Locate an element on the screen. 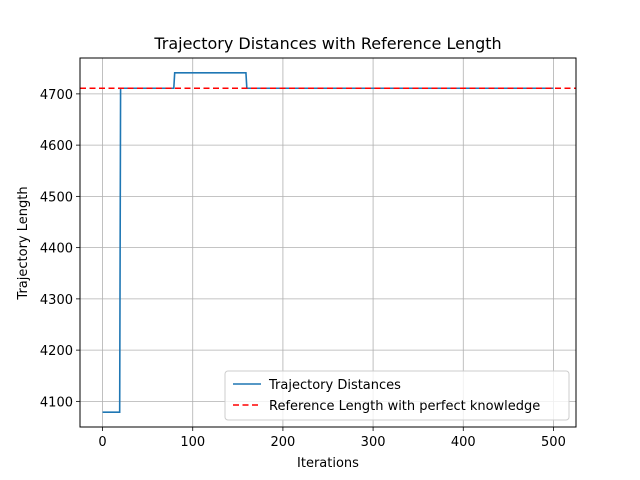 The image size is (640, 480). x-tick-label: 200 is located at coordinates (282, 442).